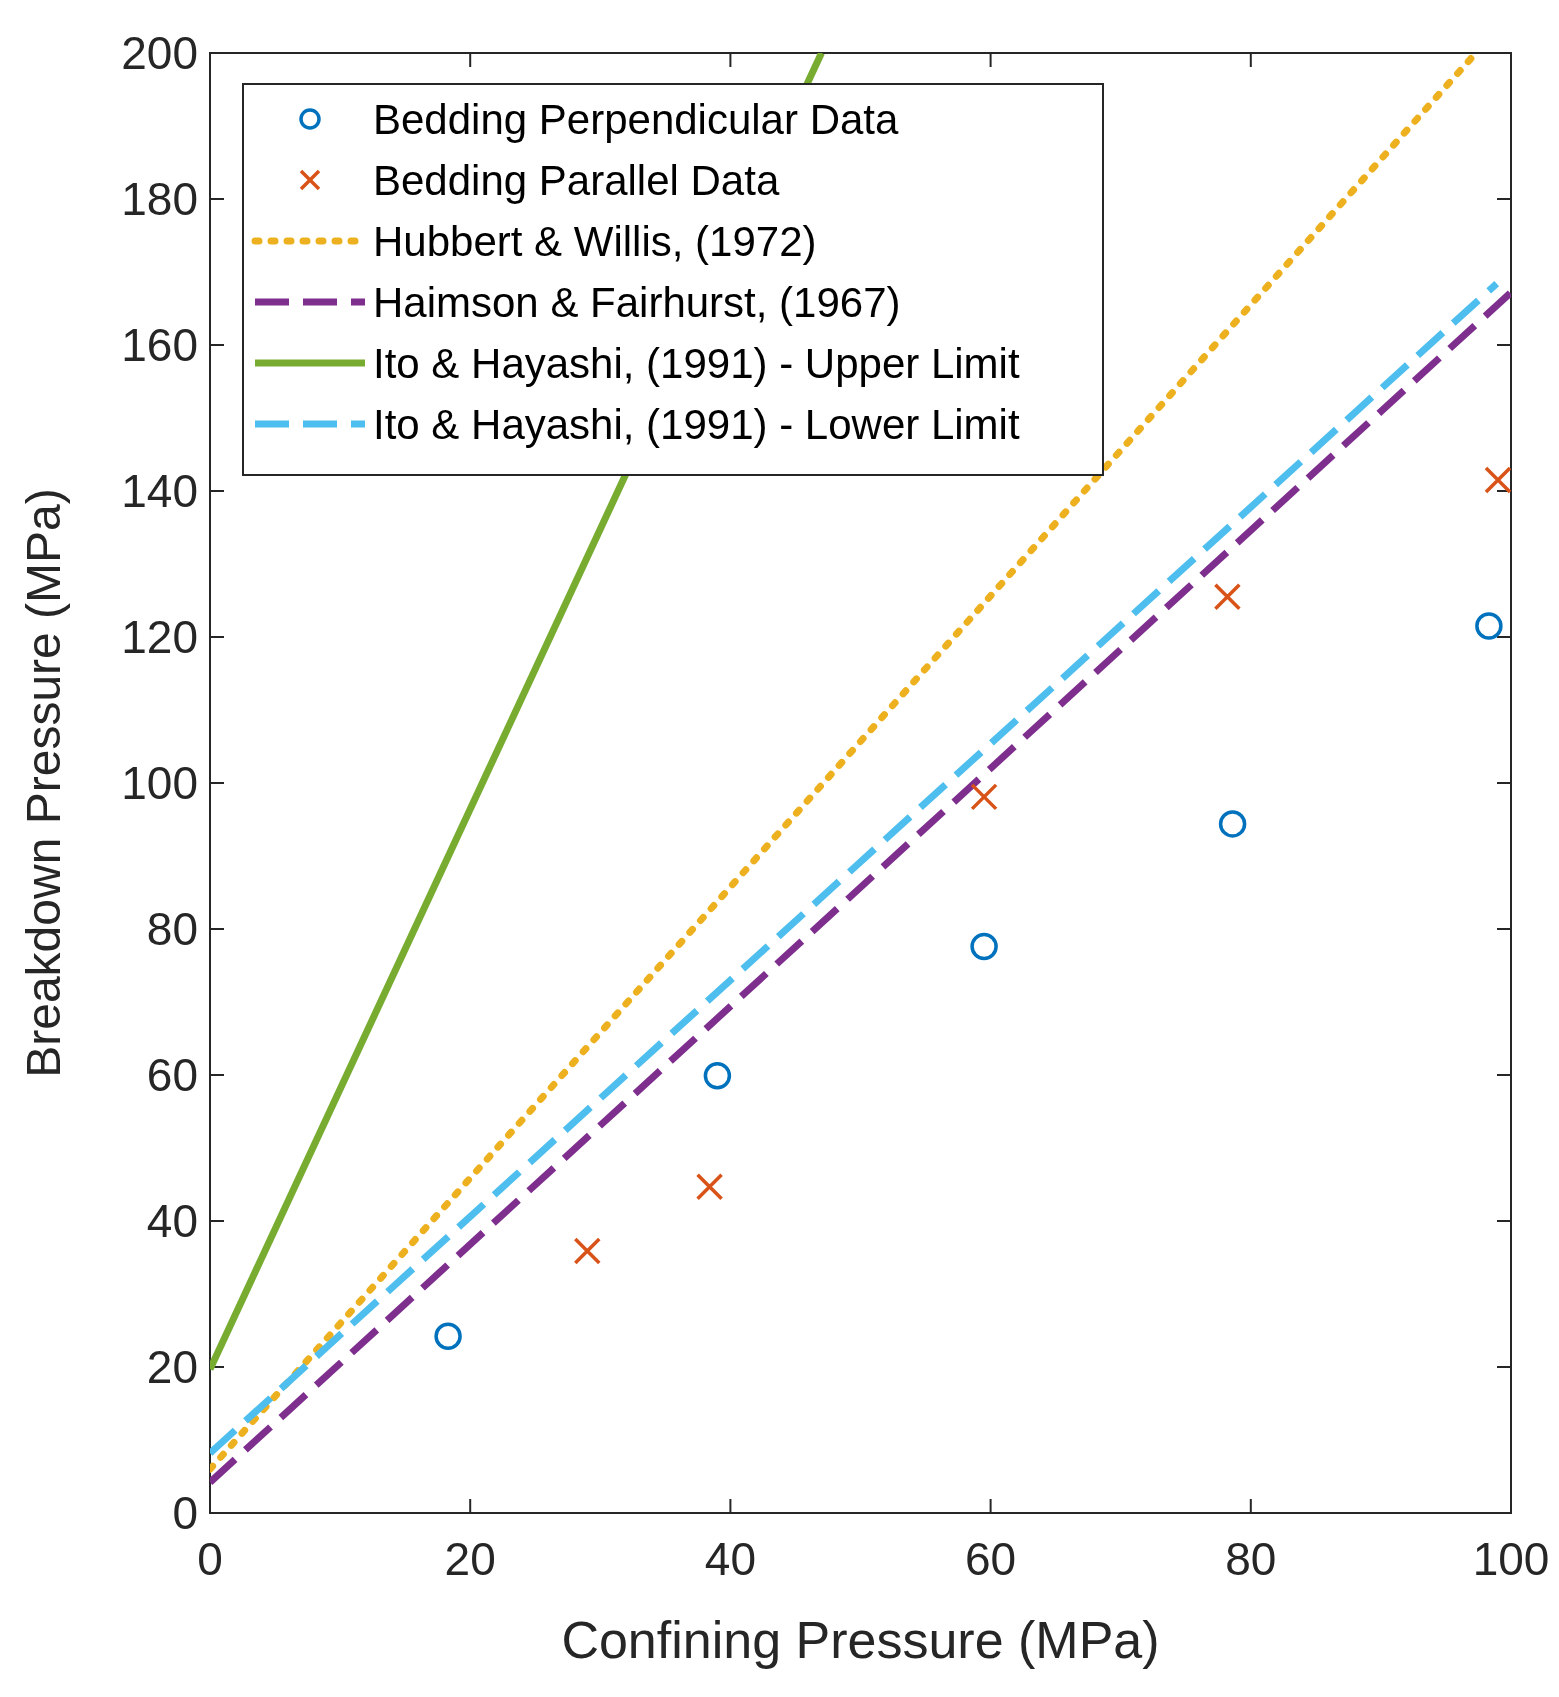  What do you see at coordinates (172, 1075) in the screenshot?
I see `y-tick-label: 60` at bounding box center [172, 1075].